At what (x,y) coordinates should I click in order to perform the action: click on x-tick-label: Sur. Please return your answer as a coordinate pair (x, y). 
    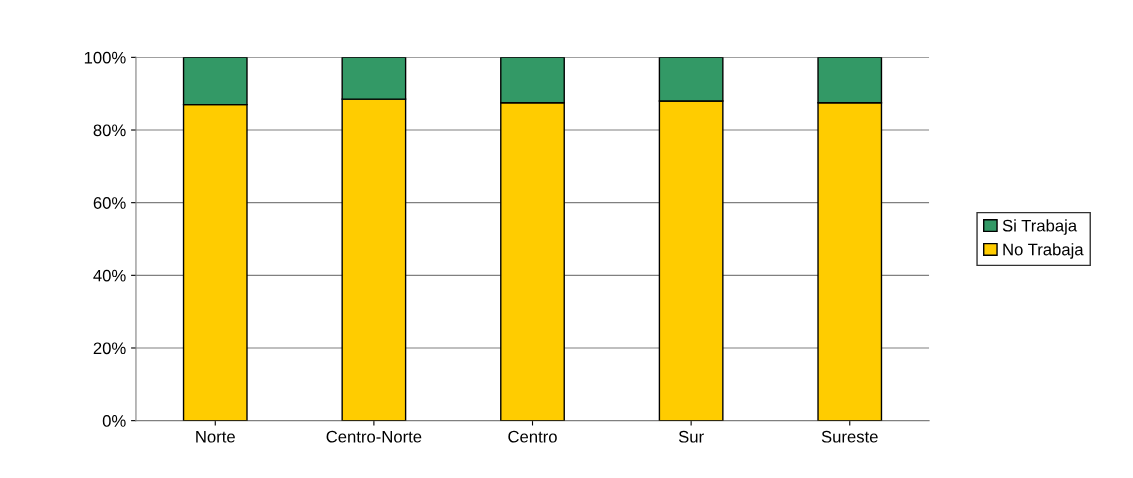
    Looking at the image, I should click on (691, 436).